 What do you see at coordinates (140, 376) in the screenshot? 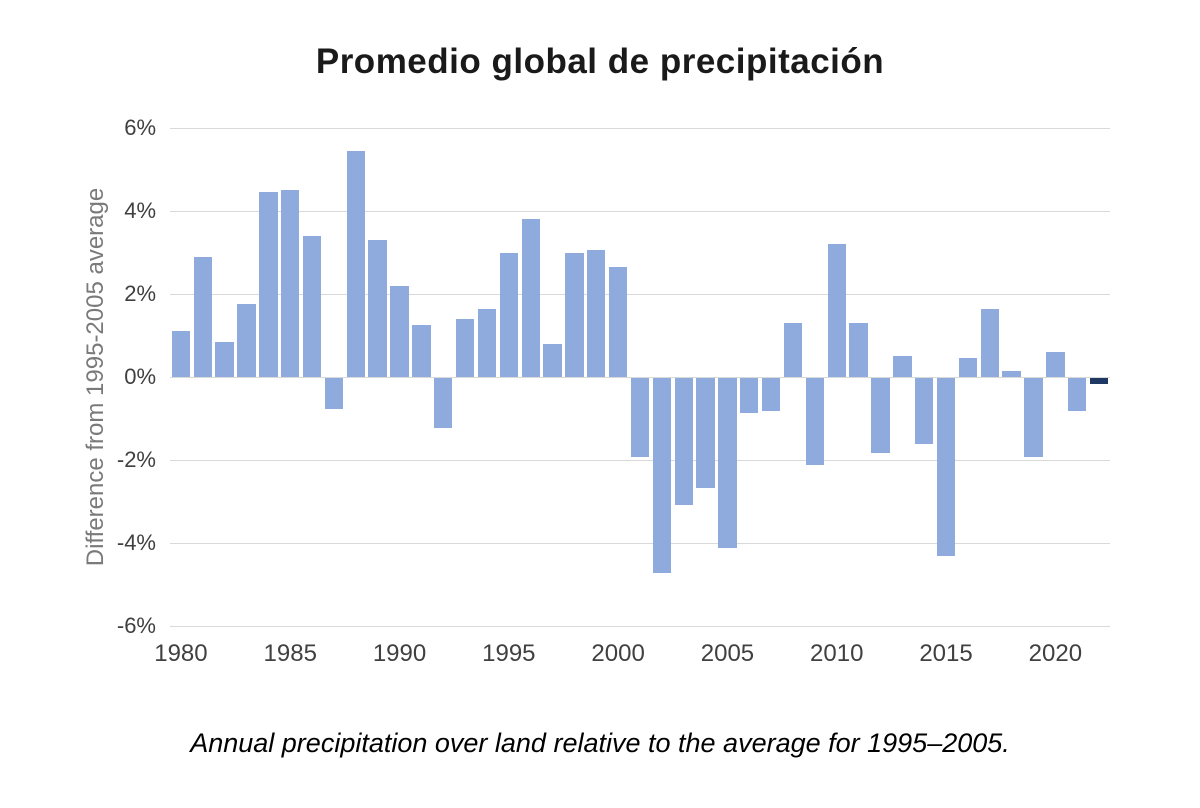
I see `y-tick-label: 0%` at bounding box center [140, 376].